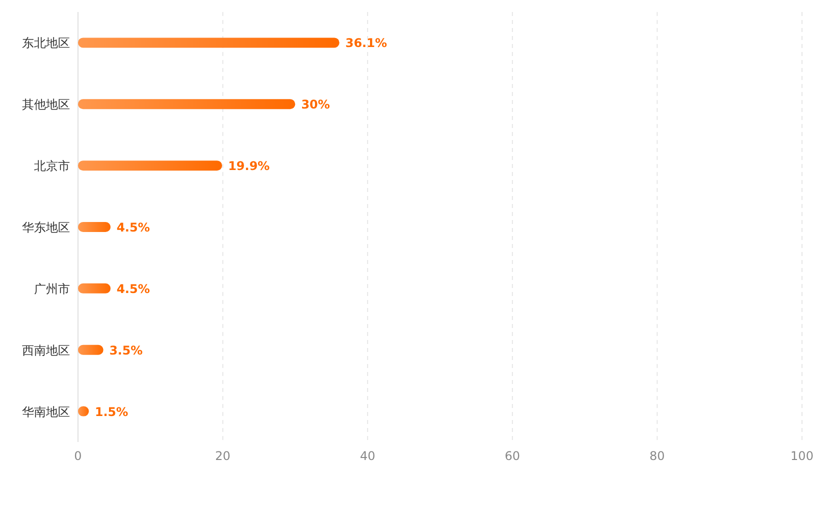 This screenshot has width=830, height=506. What do you see at coordinates (46, 227) in the screenshot?
I see `y-tick-label: 华东地区` at bounding box center [46, 227].